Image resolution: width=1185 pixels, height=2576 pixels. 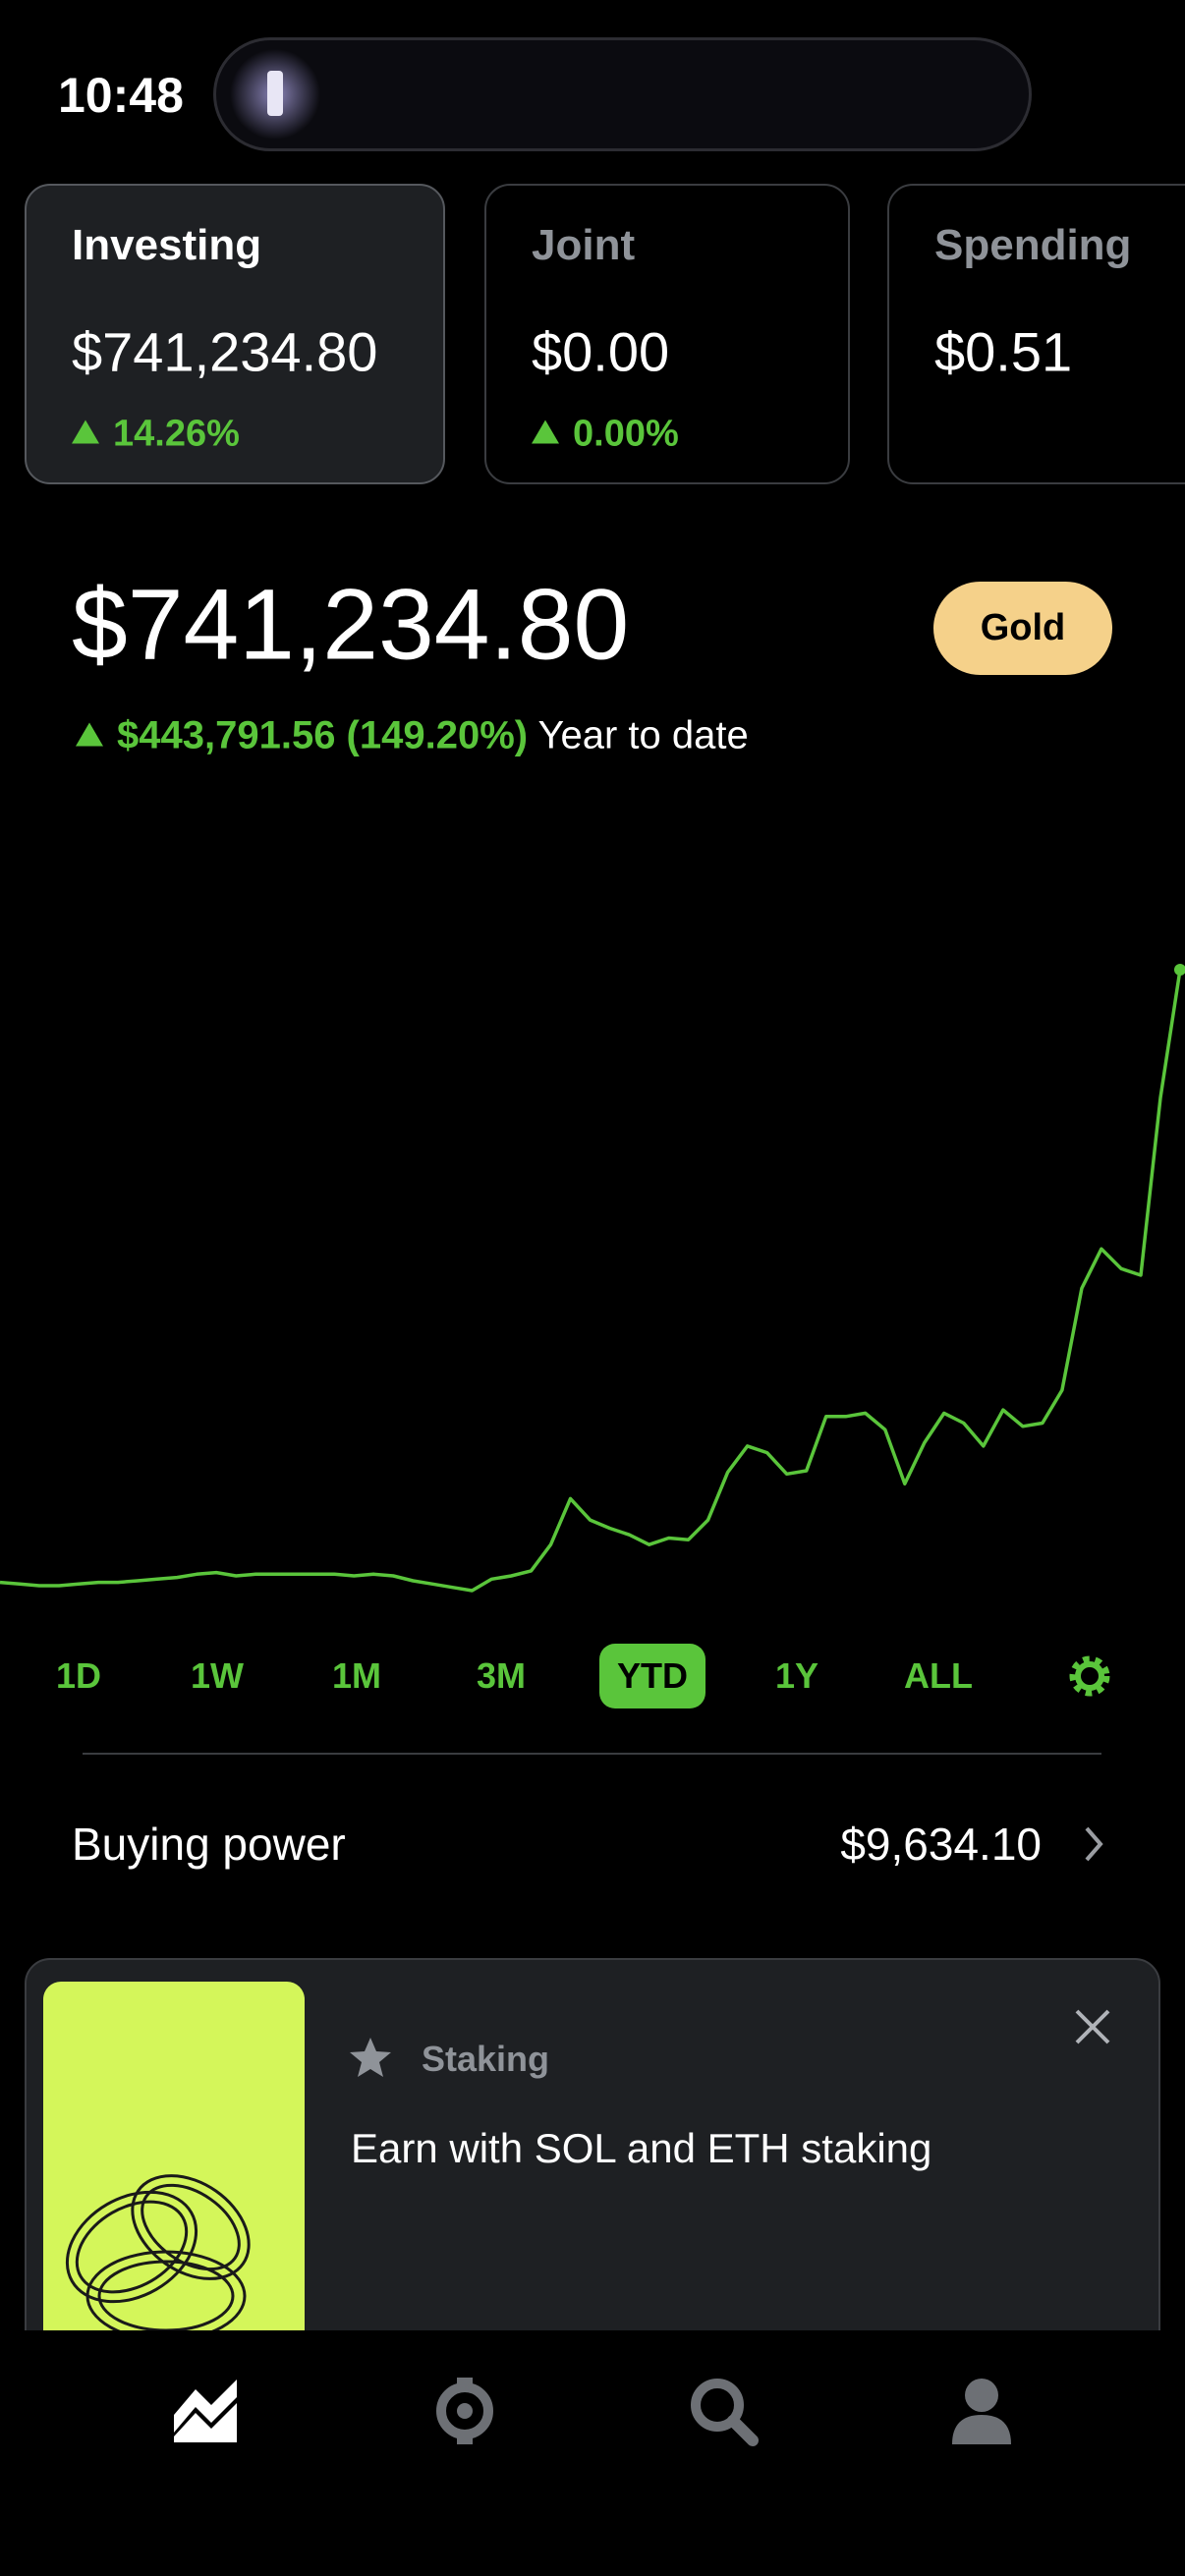 What do you see at coordinates (167, 245) in the screenshot?
I see `account-name: Investing` at bounding box center [167, 245].